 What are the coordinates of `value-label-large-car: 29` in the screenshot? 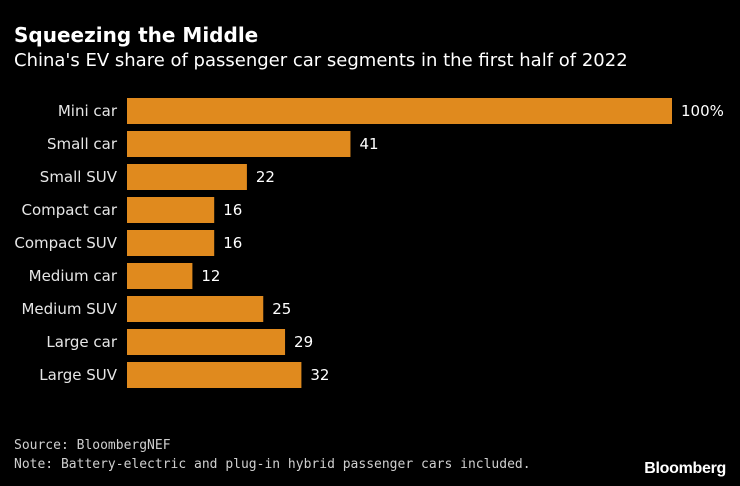 It's located at (303, 342).